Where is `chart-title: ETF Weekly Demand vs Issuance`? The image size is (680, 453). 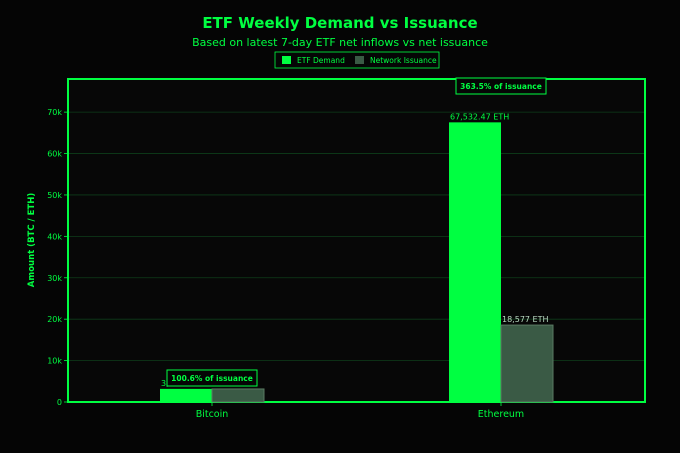
chart-title: ETF Weekly Demand vs Issuance is located at coordinates (339, 23).